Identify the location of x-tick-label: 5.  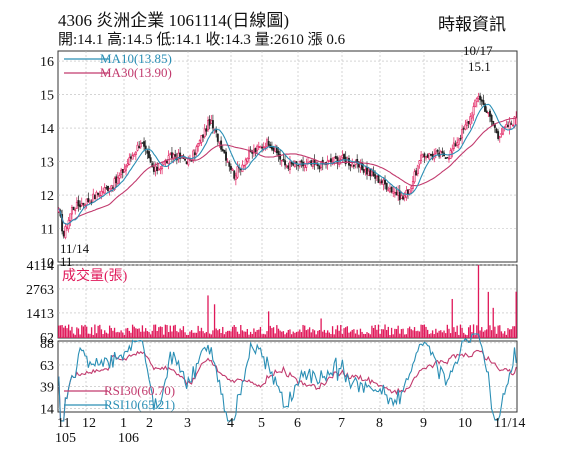
(261, 423).